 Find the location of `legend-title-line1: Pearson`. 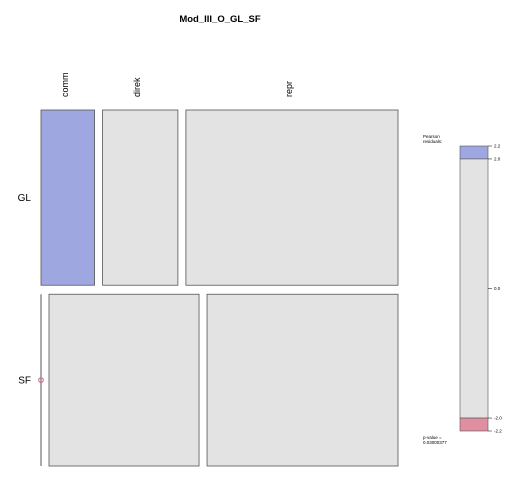

legend-title-line1: Pearson is located at coordinates (431, 136).